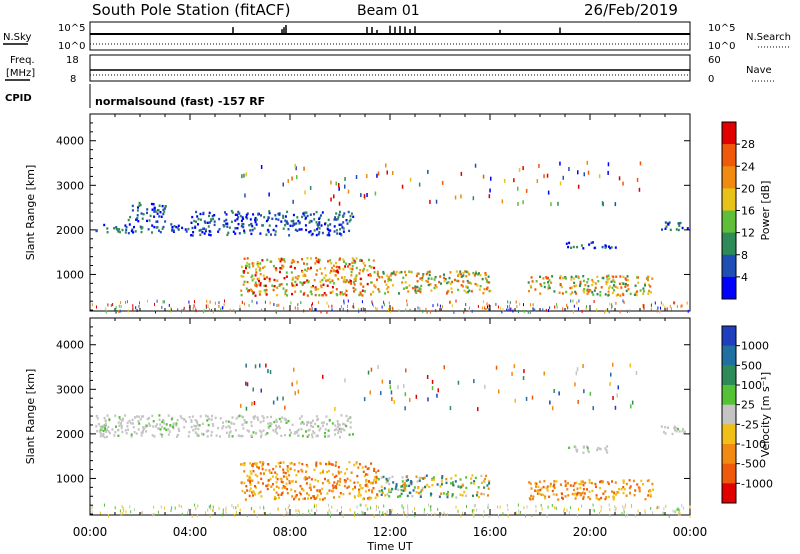 This screenshot has width=800, height=554. Describe the element at coordinates (70, 274) in the screenshot. I see `y-tick-label: 1000` at that location.